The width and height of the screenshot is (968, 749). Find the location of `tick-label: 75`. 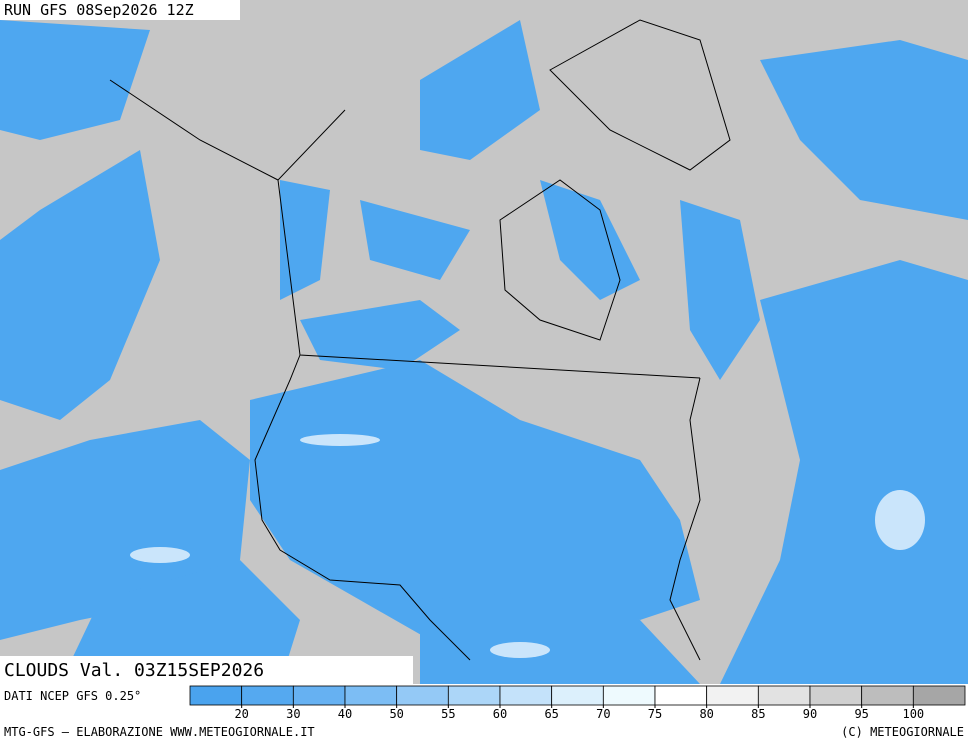

tick-label: 75 is located at coordinates (655, 714).